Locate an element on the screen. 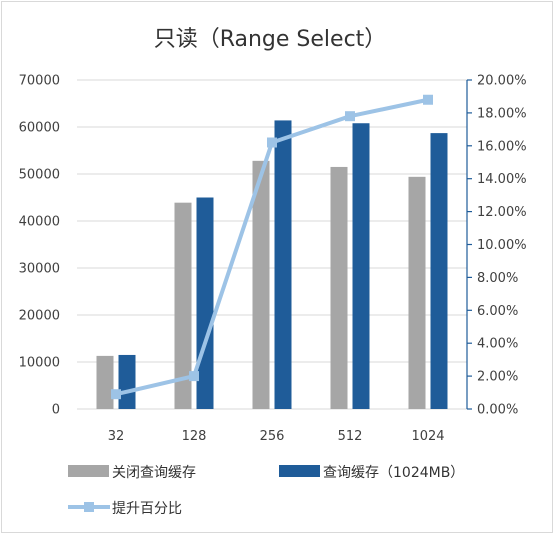  y-right-tick-label: 18.00% is located at coordinates (502, 113).